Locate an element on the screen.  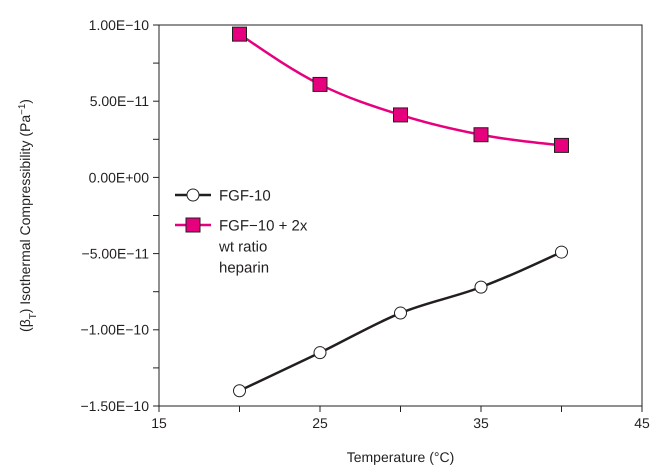
y-tick-label: 5.00E−11 is located at coordinates (120, 101).